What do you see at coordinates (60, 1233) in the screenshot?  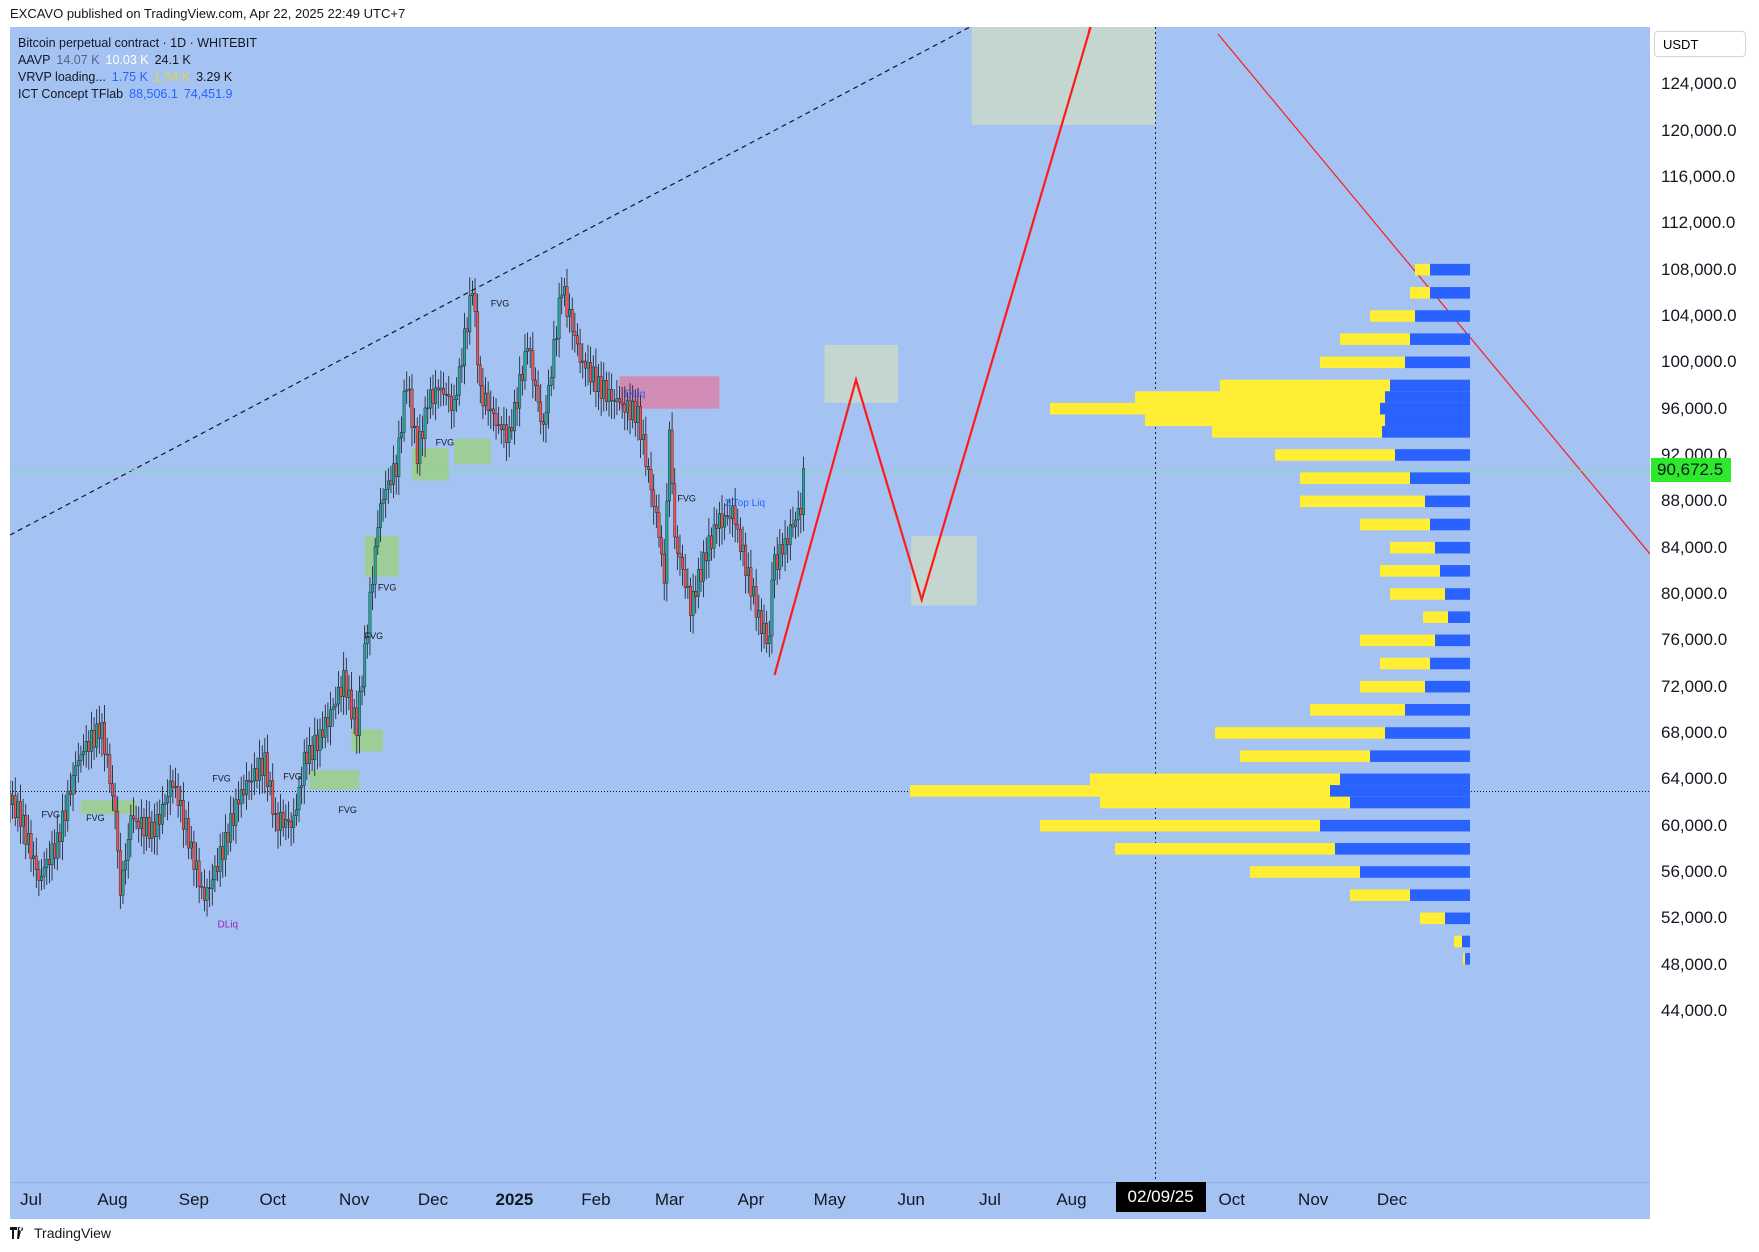 I see `footer-brand: TradingView` at bounding box center [60, 1233].